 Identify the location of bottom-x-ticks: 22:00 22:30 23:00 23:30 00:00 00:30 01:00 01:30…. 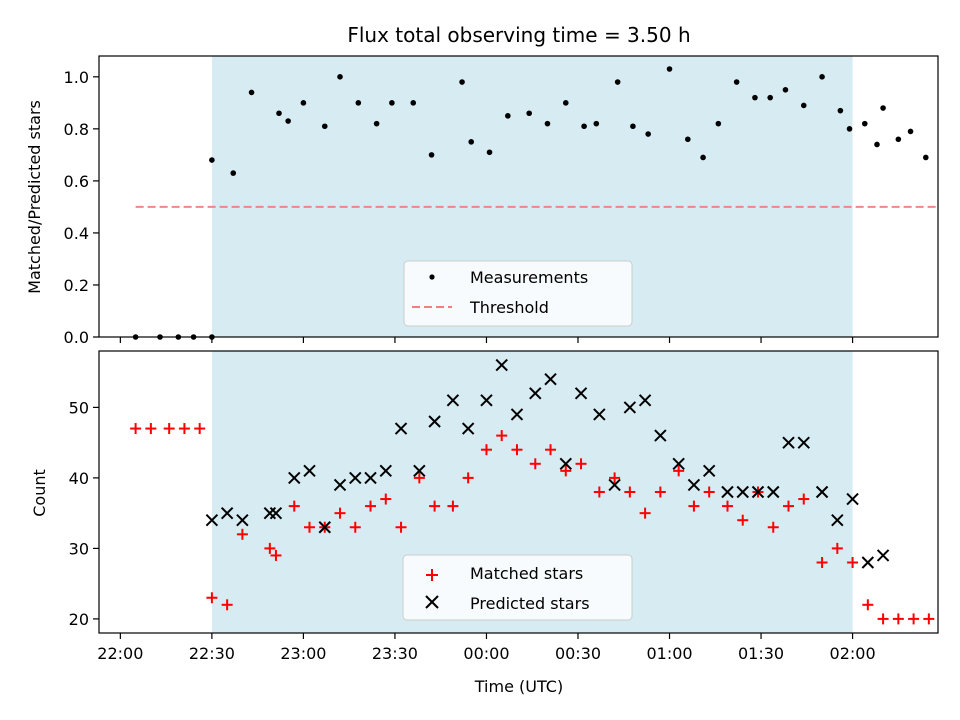
(486, 648).